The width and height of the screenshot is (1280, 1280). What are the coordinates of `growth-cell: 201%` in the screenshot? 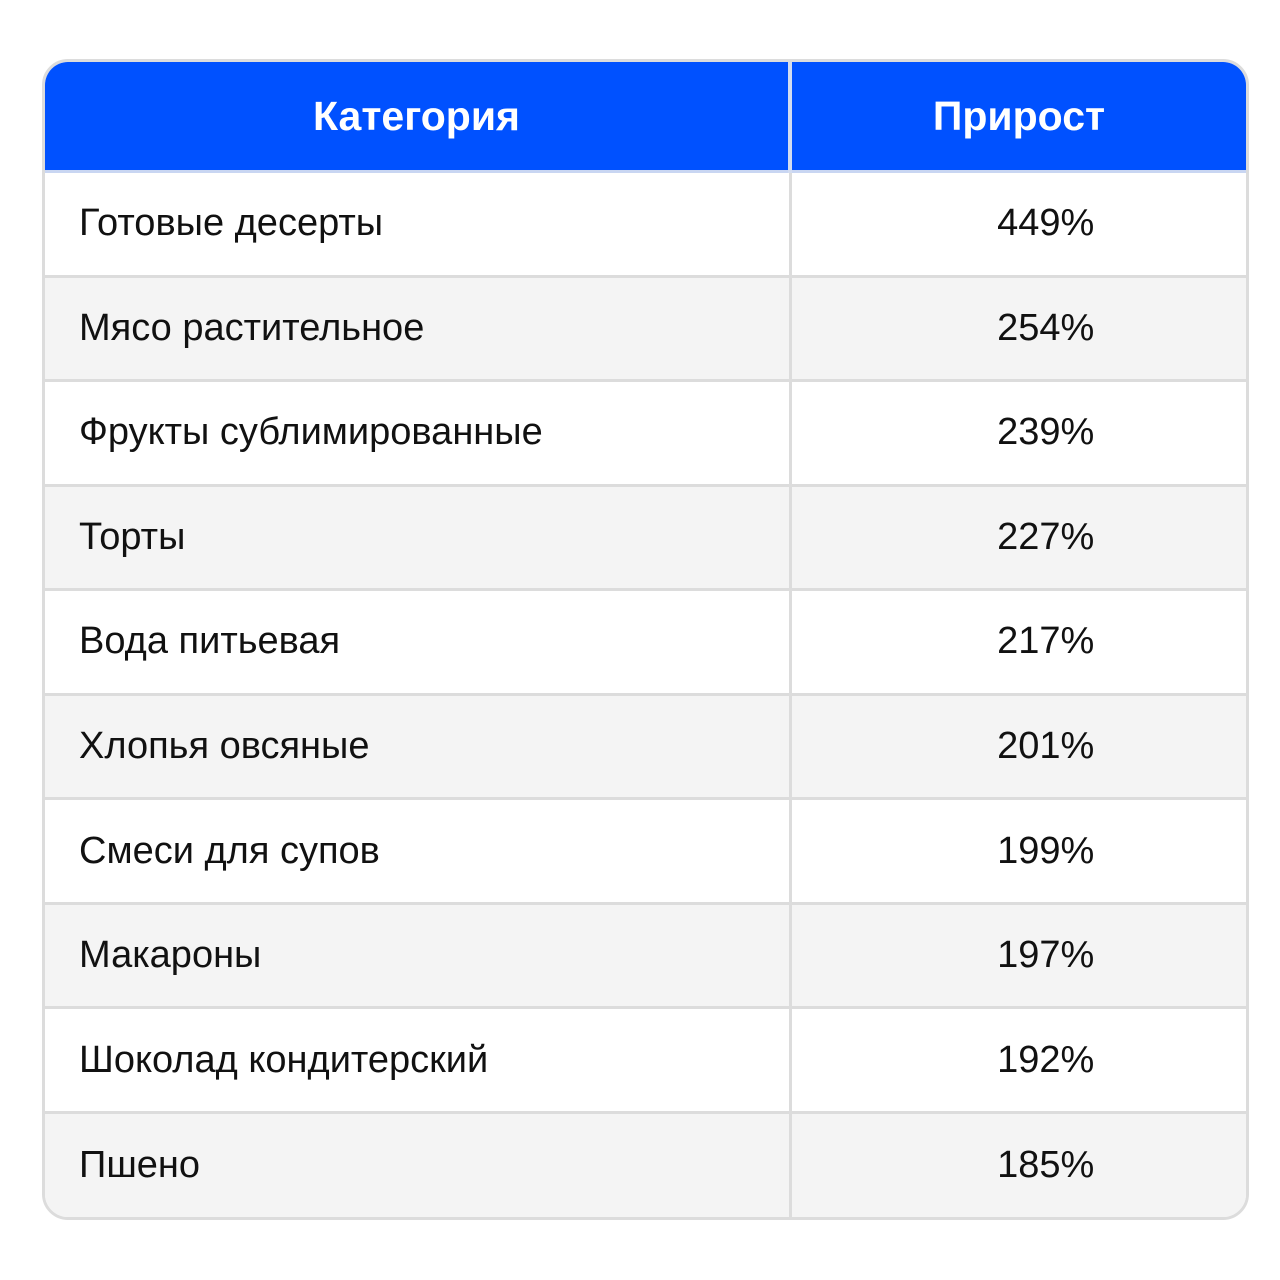 It's located at (1017, 745).